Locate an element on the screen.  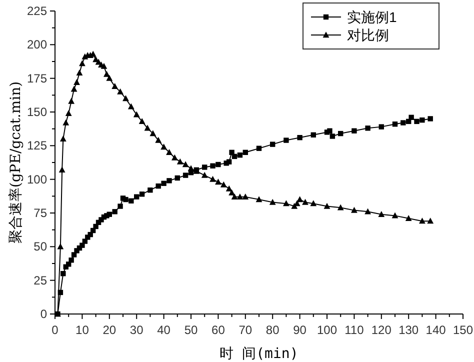
y-tick-label: 0 is located at coordinates (44, 314).